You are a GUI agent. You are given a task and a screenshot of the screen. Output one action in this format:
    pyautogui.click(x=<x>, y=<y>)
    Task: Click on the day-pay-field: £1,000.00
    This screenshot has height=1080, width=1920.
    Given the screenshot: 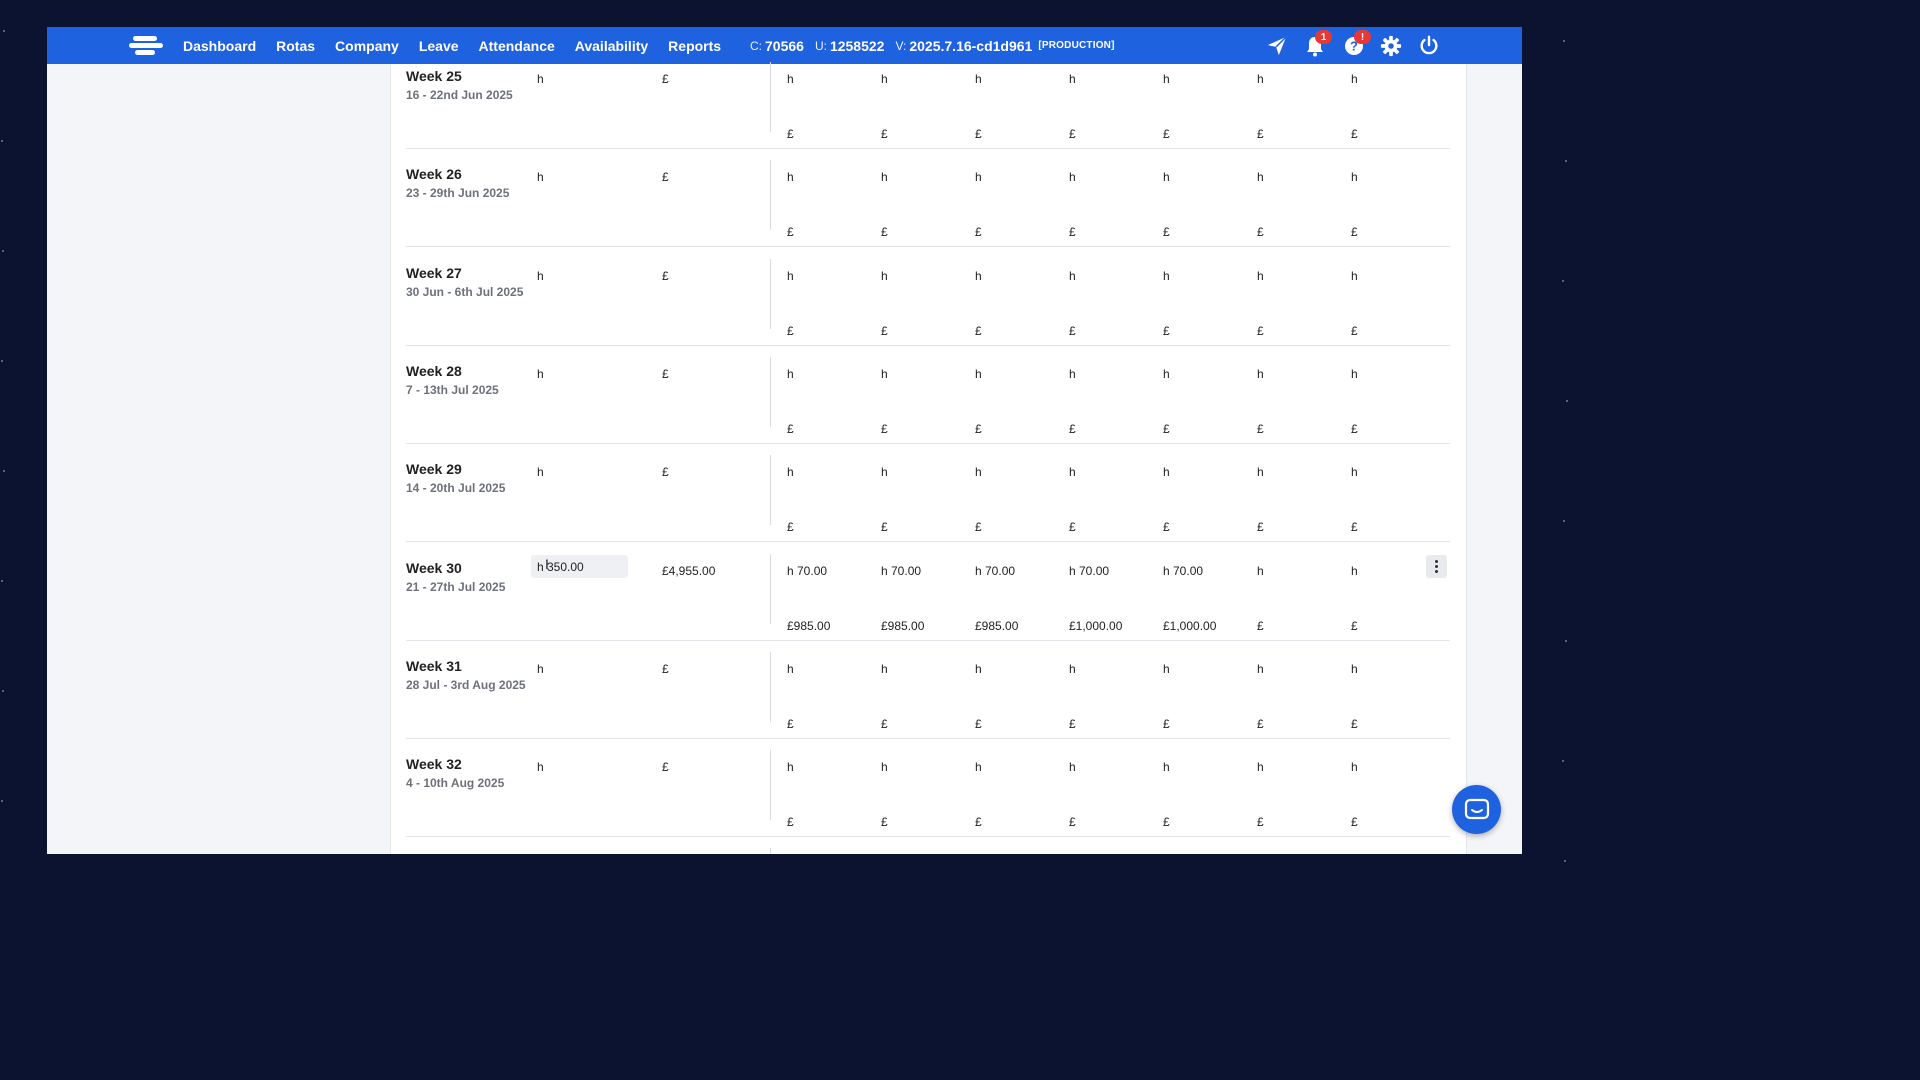 What is the action you would take?
    pyautogui.click(x=1096, y=625)
    